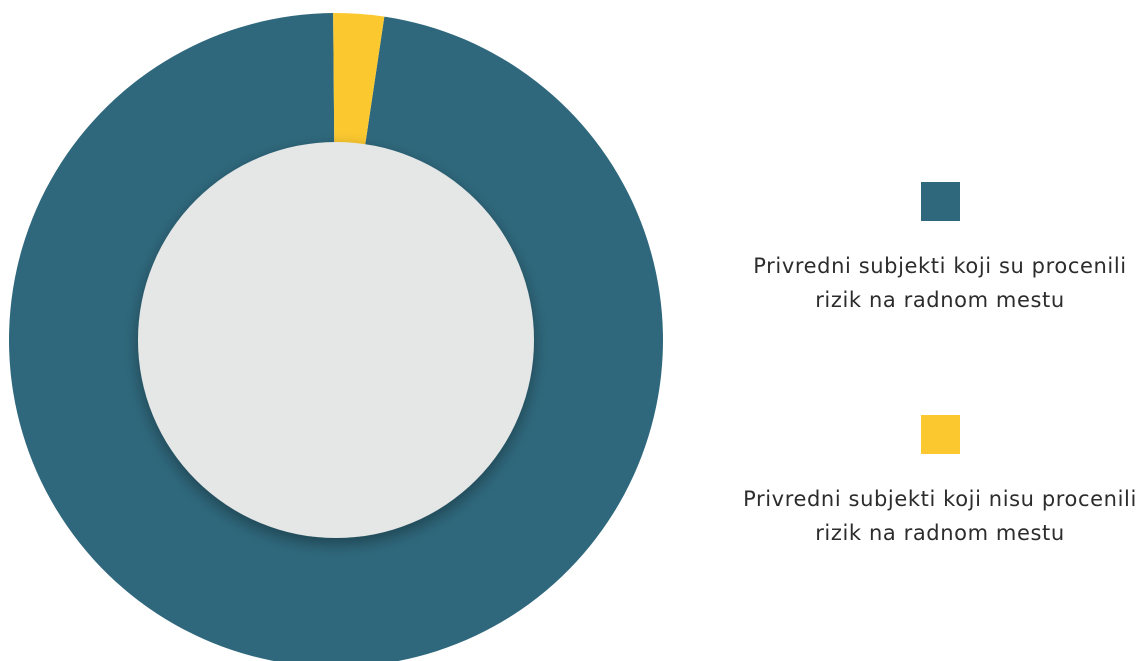 The image size is (1148, 661). I want to click on legend-swatch-not-assessed, so click(940, 434).